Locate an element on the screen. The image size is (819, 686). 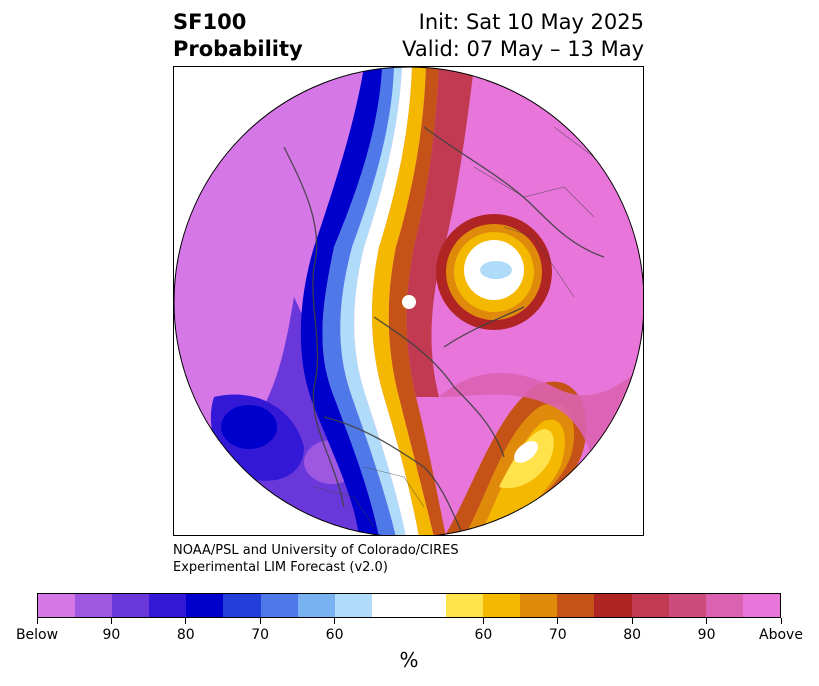
colorbar is located at coordinates (409, 605).